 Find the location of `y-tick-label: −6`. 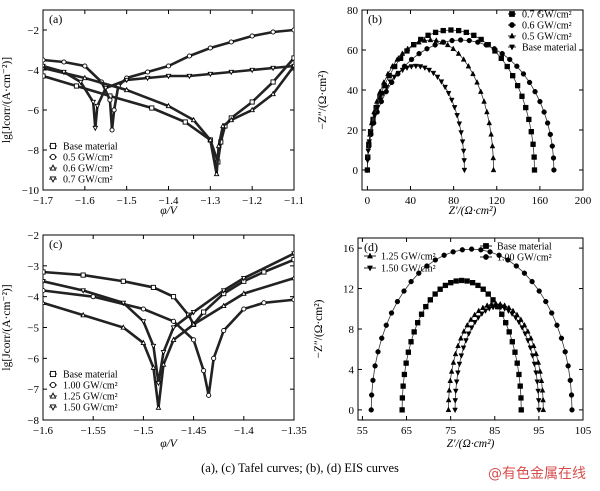

y-tick-label: −6 is located at coordinates (33, 359).